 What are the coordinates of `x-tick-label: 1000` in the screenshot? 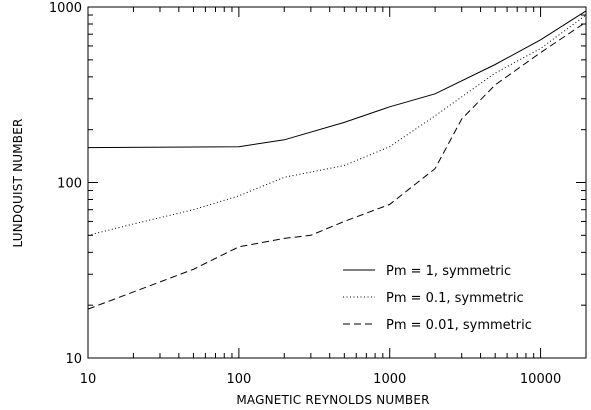 It's located at (389, 379).